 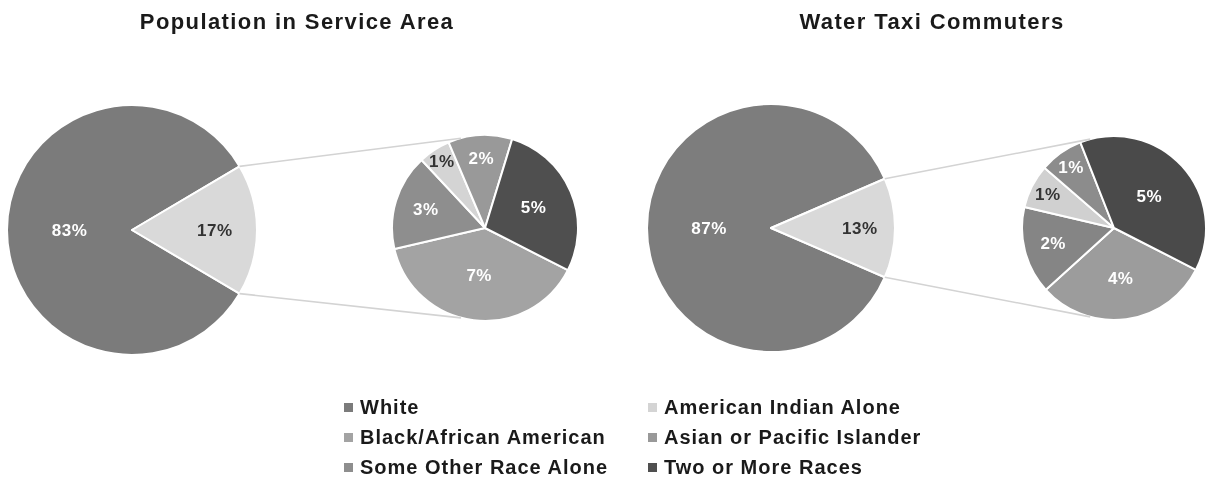 I want to click on legend-label: White, so click(x=390, y=407).